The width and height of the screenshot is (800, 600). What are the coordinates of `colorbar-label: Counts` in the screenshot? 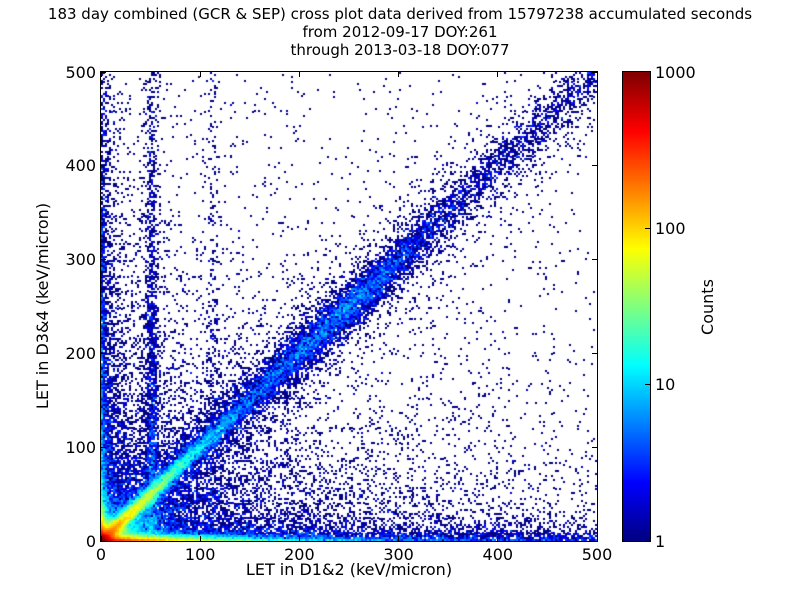 It's located at (707, 307).